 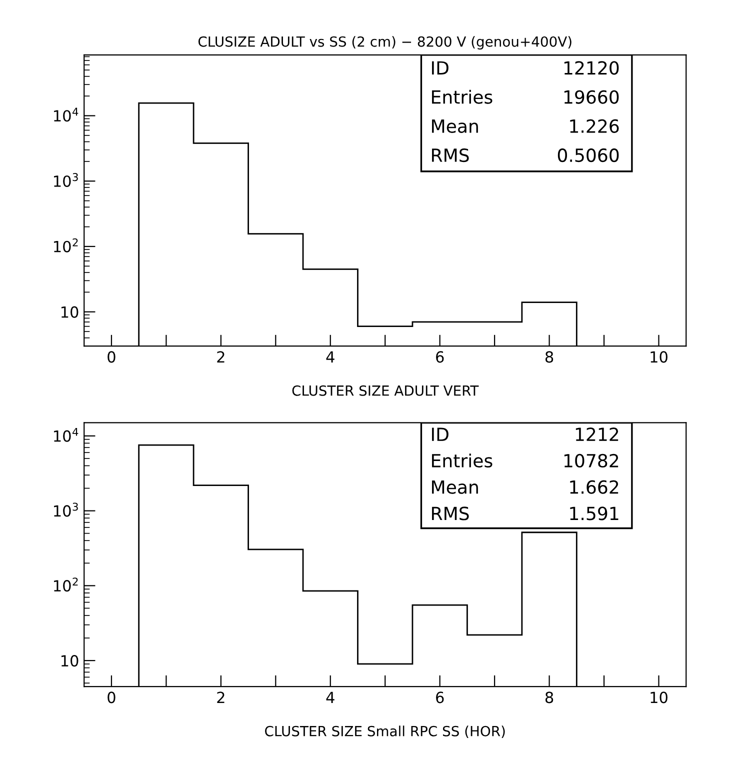 What do you see at coordinates (591, 97) in the screenshot?
I see `annotation: 19660` at bounding box center [591, 97].